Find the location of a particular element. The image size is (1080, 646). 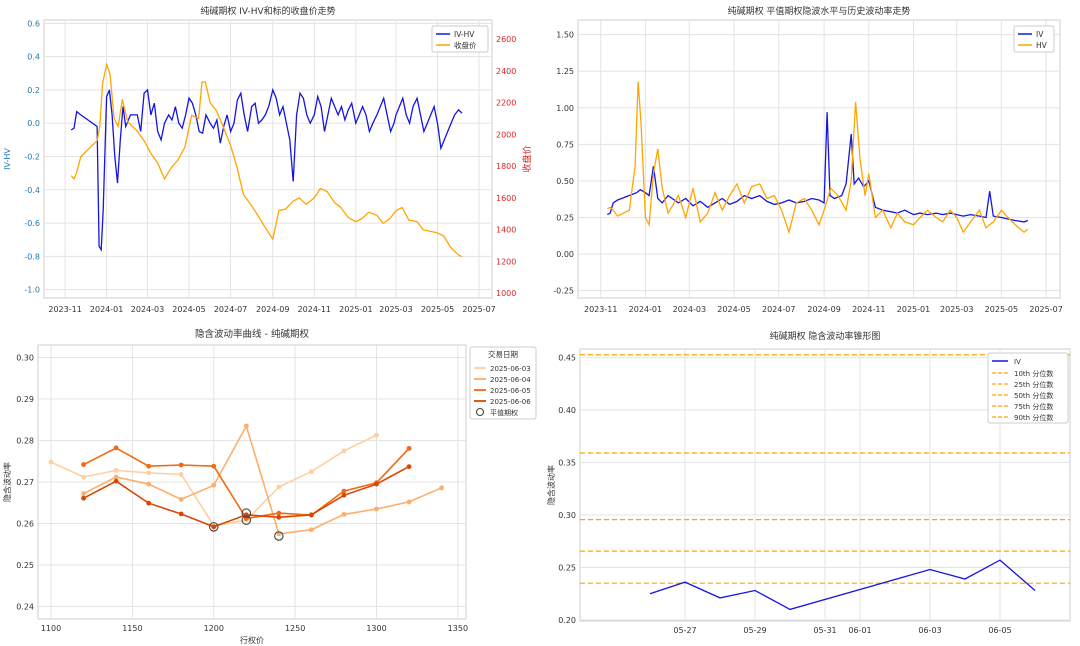

y2-tick-label: 1800 is located at coordinates (506, 166).